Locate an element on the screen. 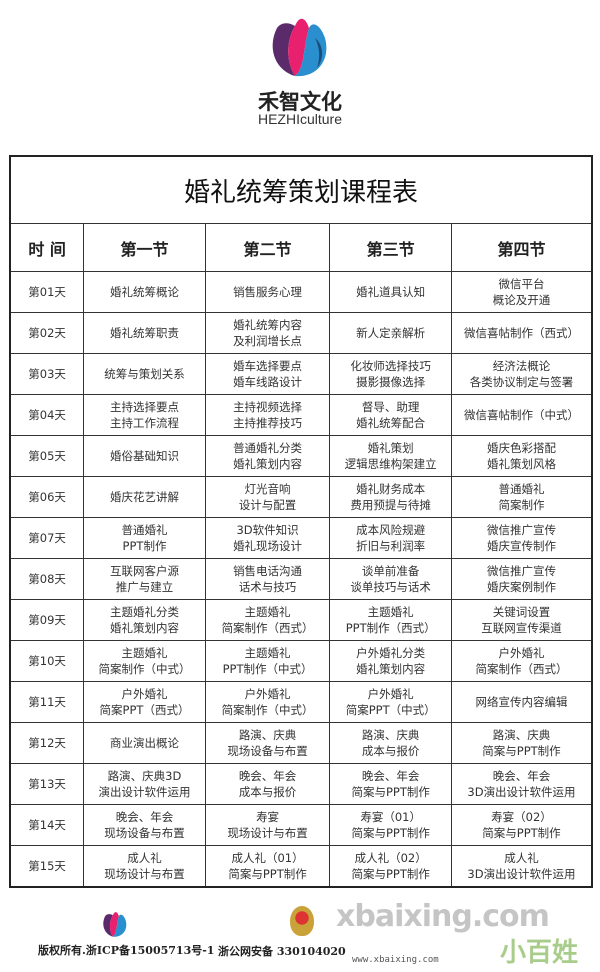 This screenshot has width=600, height=972. session-cell: 3D软件知识 婚礼现场设计 is located at coordinates (267, 538).